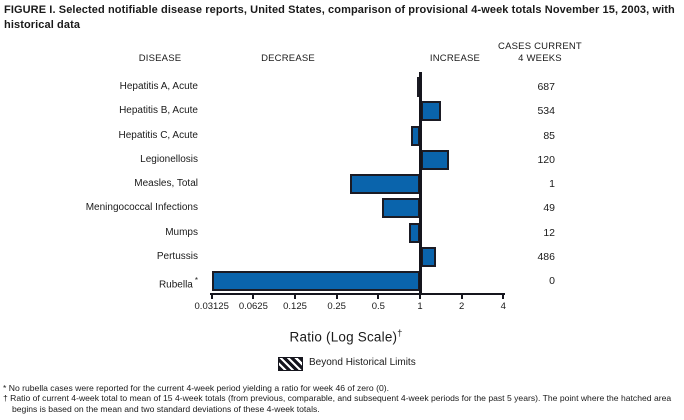 This screenshot has width=684, height=420. Describe the element at coordinates (166, 183) in the screenshot. I see `disease-label-text: Measles, Total` at that location.